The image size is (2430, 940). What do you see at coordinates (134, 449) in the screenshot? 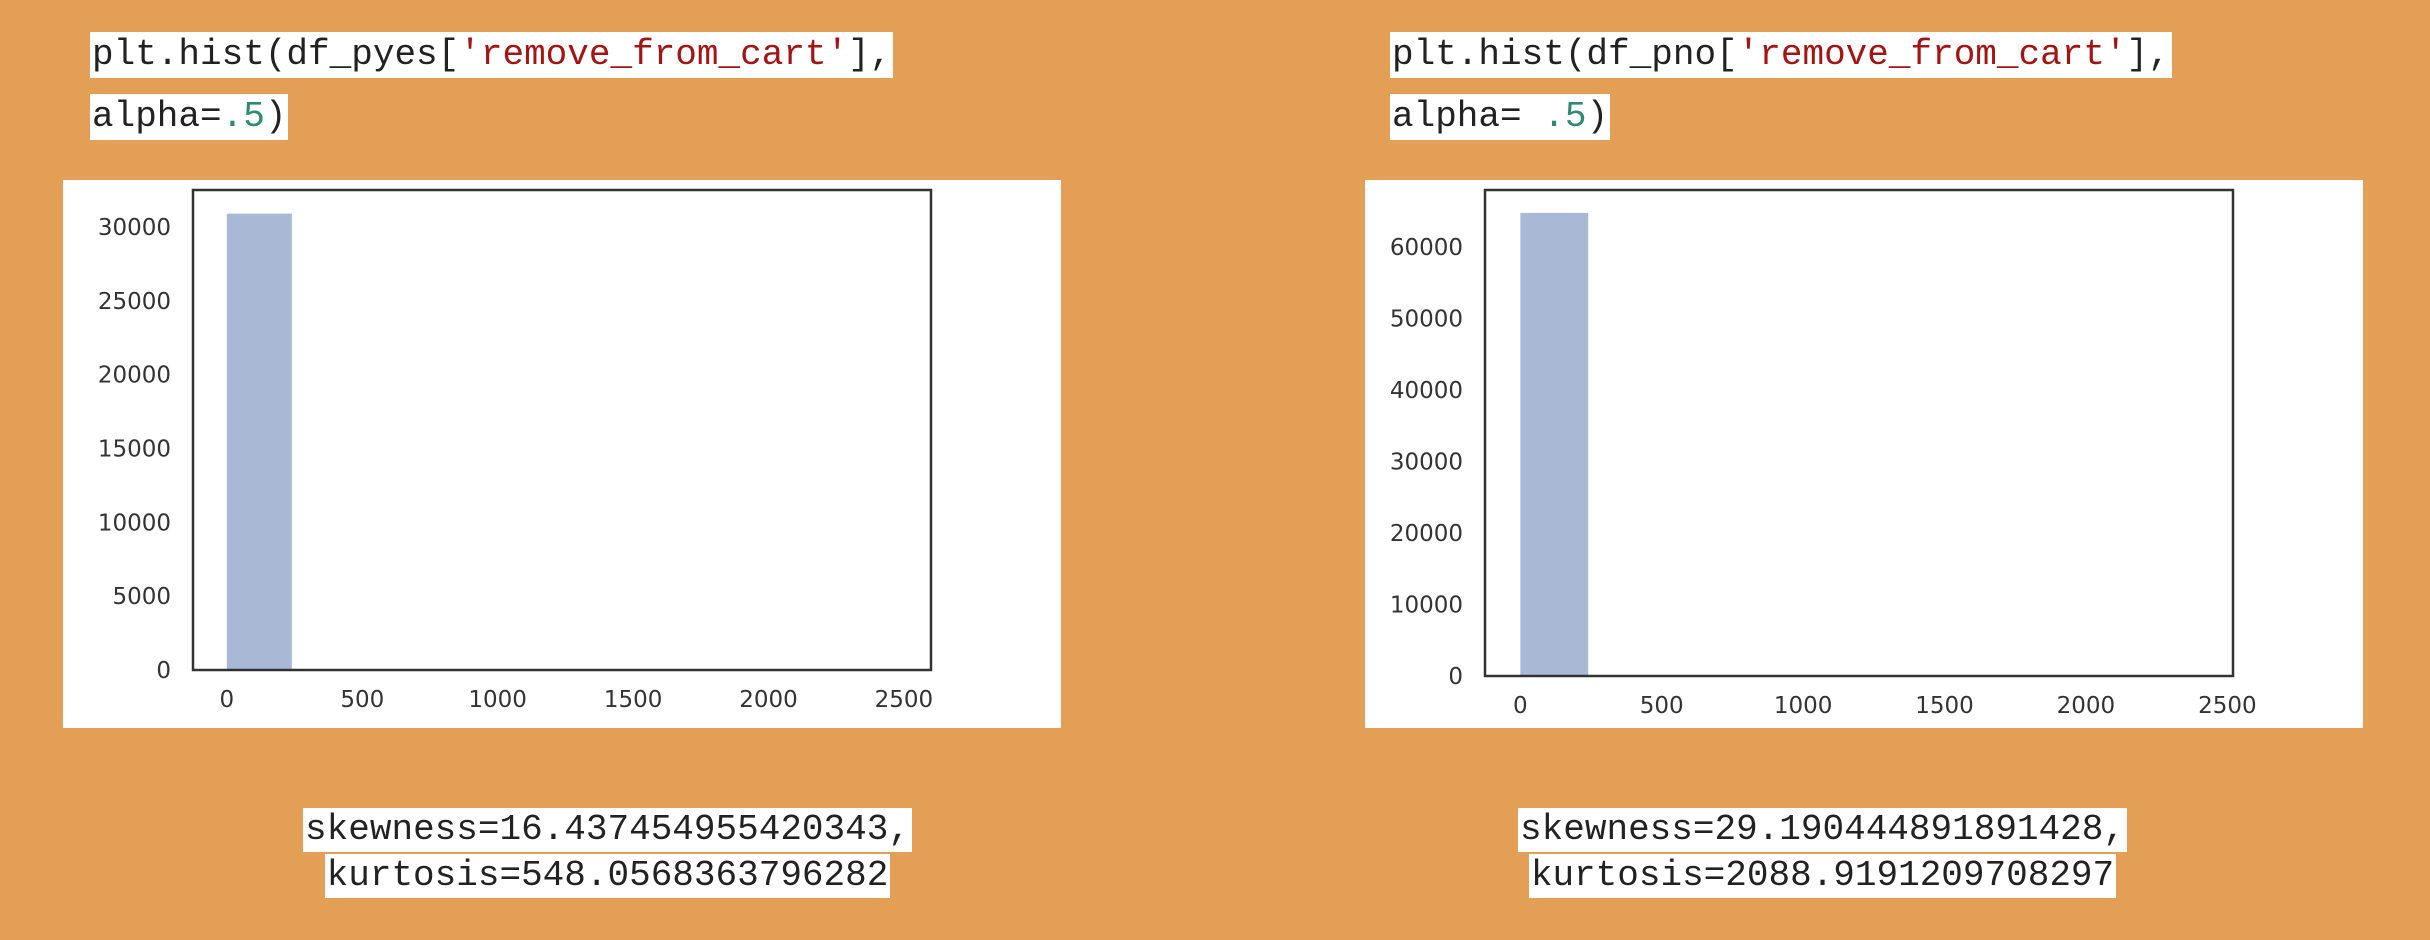
I see `y-tick-label: 15000` at bounding box center [134, 449].